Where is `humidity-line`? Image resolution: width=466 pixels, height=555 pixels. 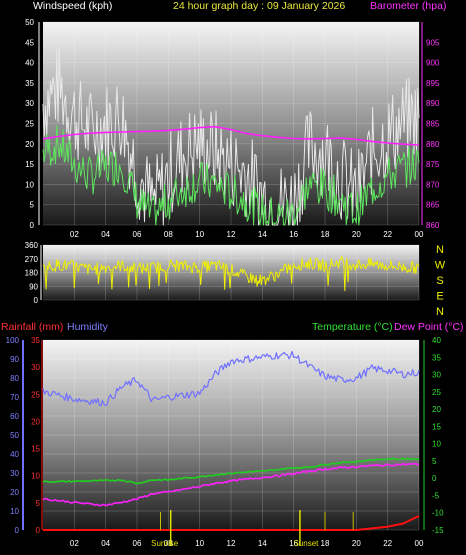
humidity-line is located at coordinates (231, 378).